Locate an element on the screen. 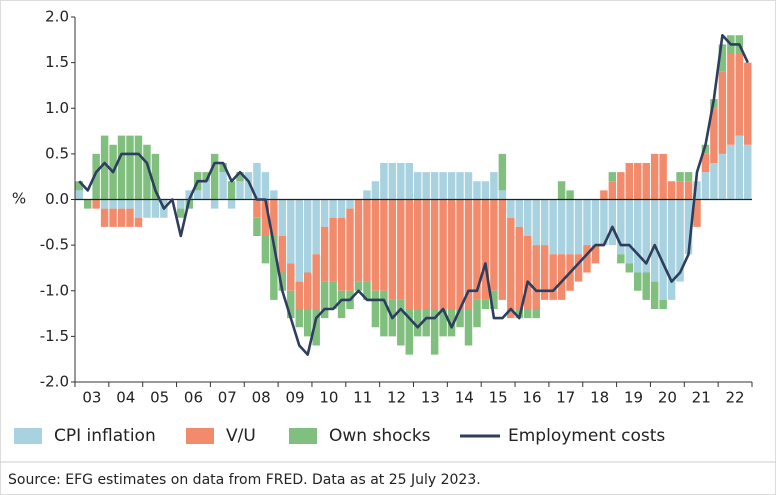 The width and height of the screenshot is (776, 495). x-tick-label: 14 is located at coordinates (464, 398).